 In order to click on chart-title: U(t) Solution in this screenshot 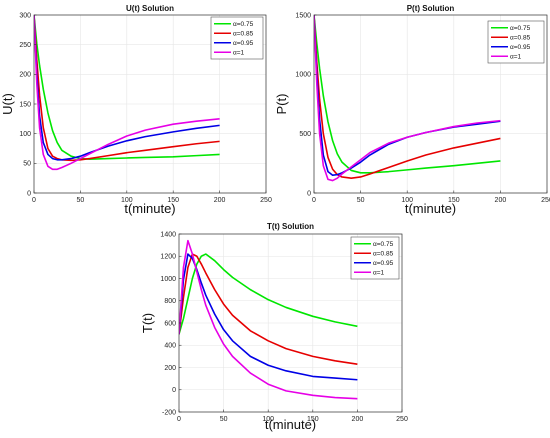, I will do `click(150, 8)`.